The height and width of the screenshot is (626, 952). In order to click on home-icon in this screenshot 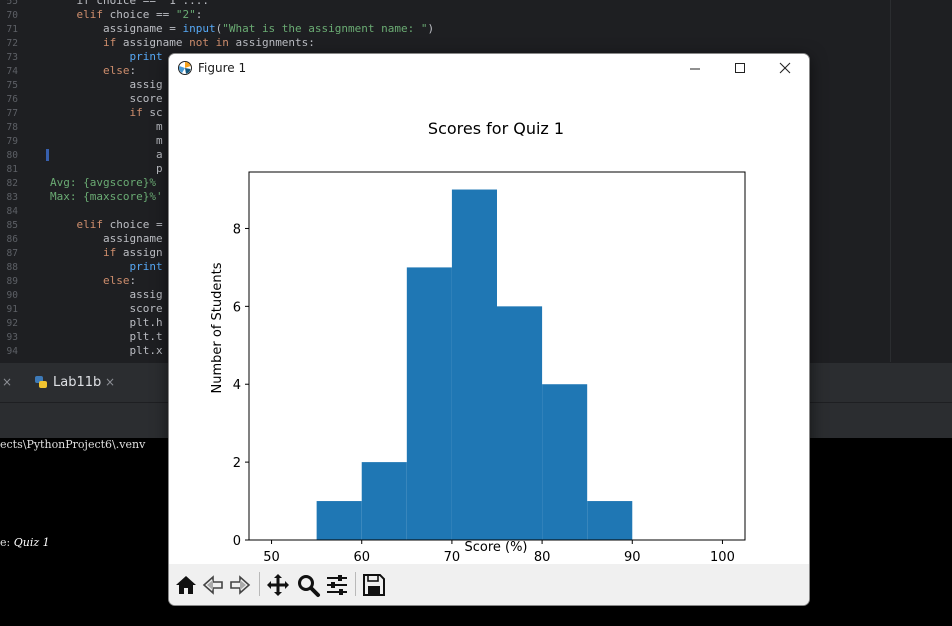, I will do `click(186, 585)`.